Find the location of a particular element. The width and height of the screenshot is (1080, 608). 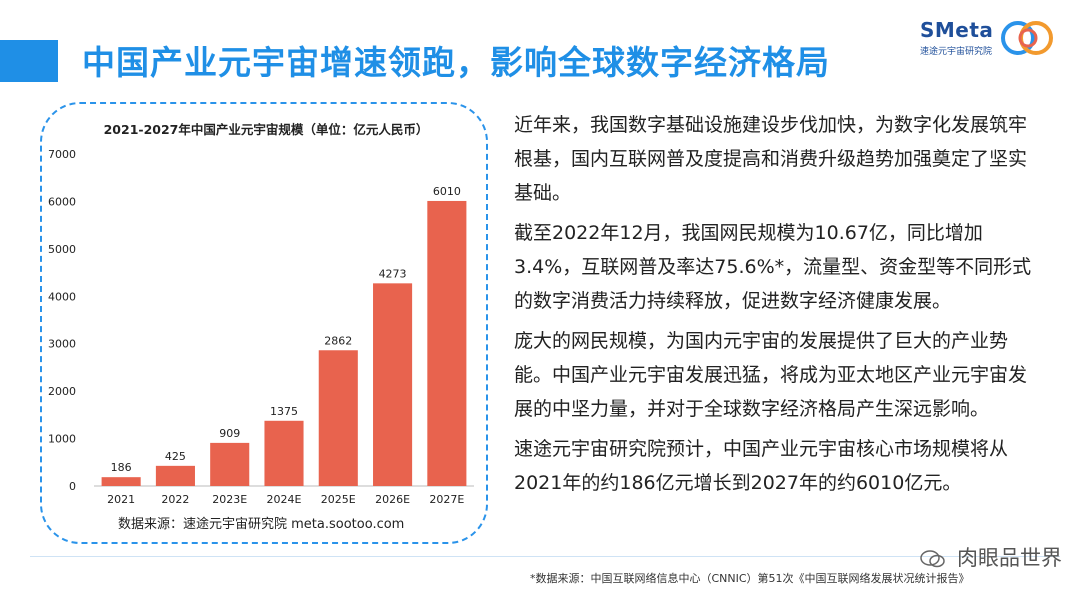

logo-subtitle: 速途元宇宙研究院 is located at coordinates (956, 52).